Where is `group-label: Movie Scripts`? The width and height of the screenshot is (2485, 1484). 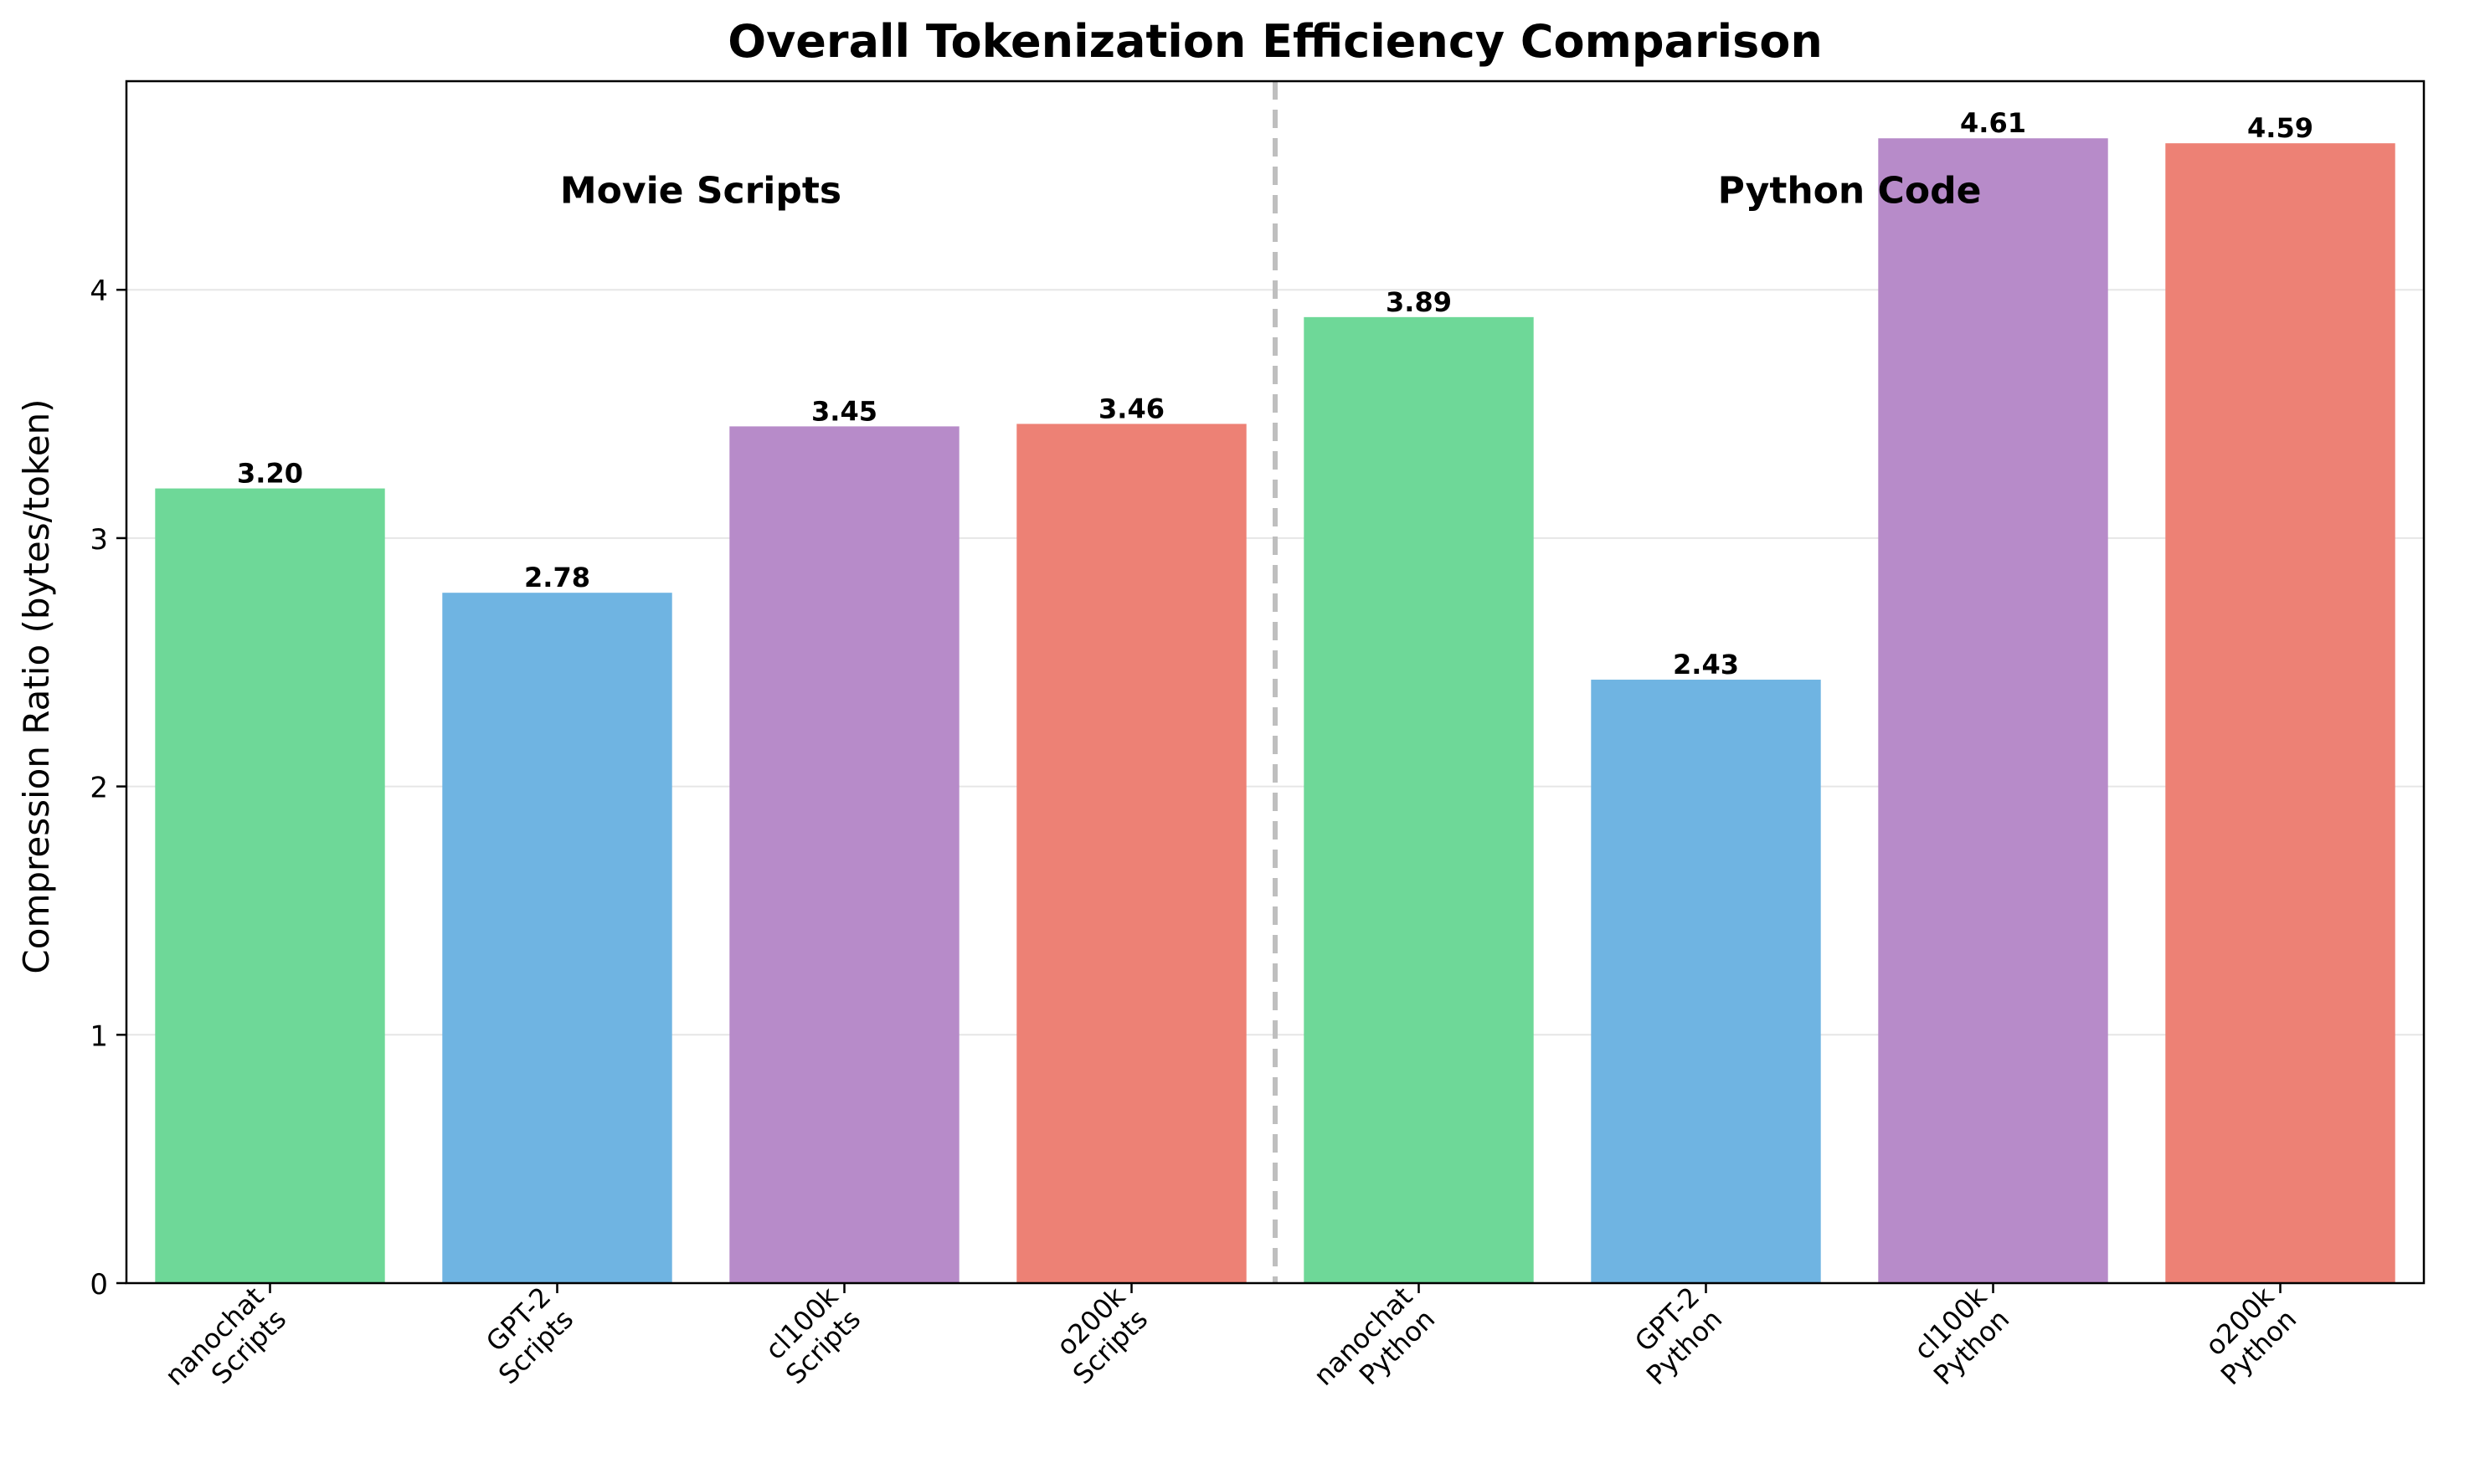 group-label: Movie Scripts is located at coordinates (700, 192).